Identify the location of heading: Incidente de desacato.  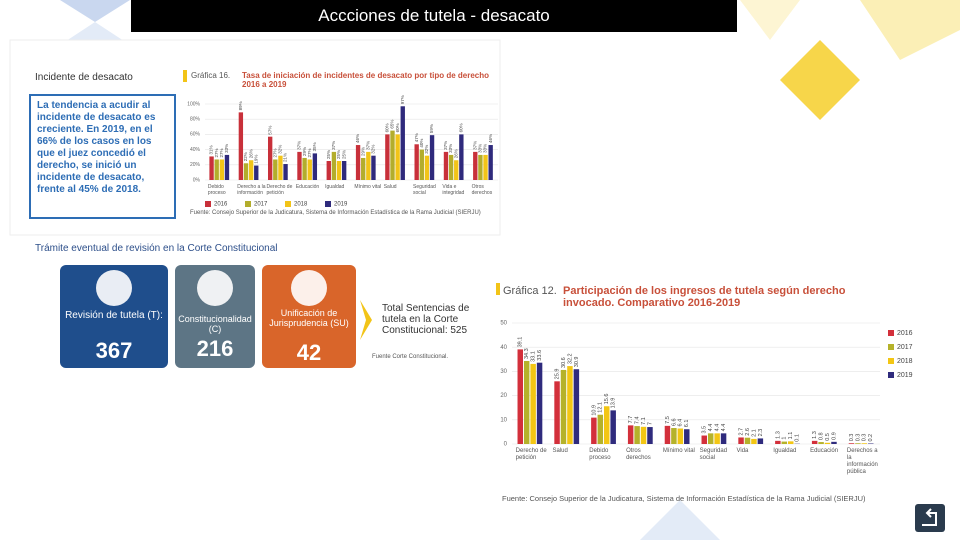
(84, 77).